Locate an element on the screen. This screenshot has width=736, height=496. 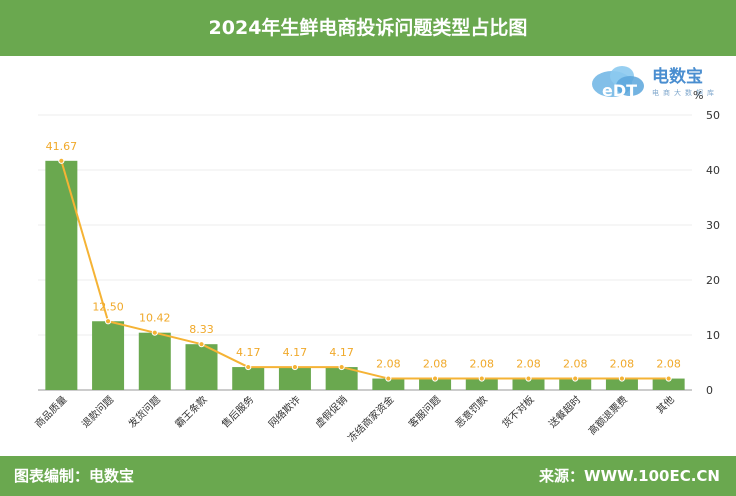
chart-footer: 图表编制：电数宝 来源：WWW.100EC.CN is located at coordinates (368, 476).